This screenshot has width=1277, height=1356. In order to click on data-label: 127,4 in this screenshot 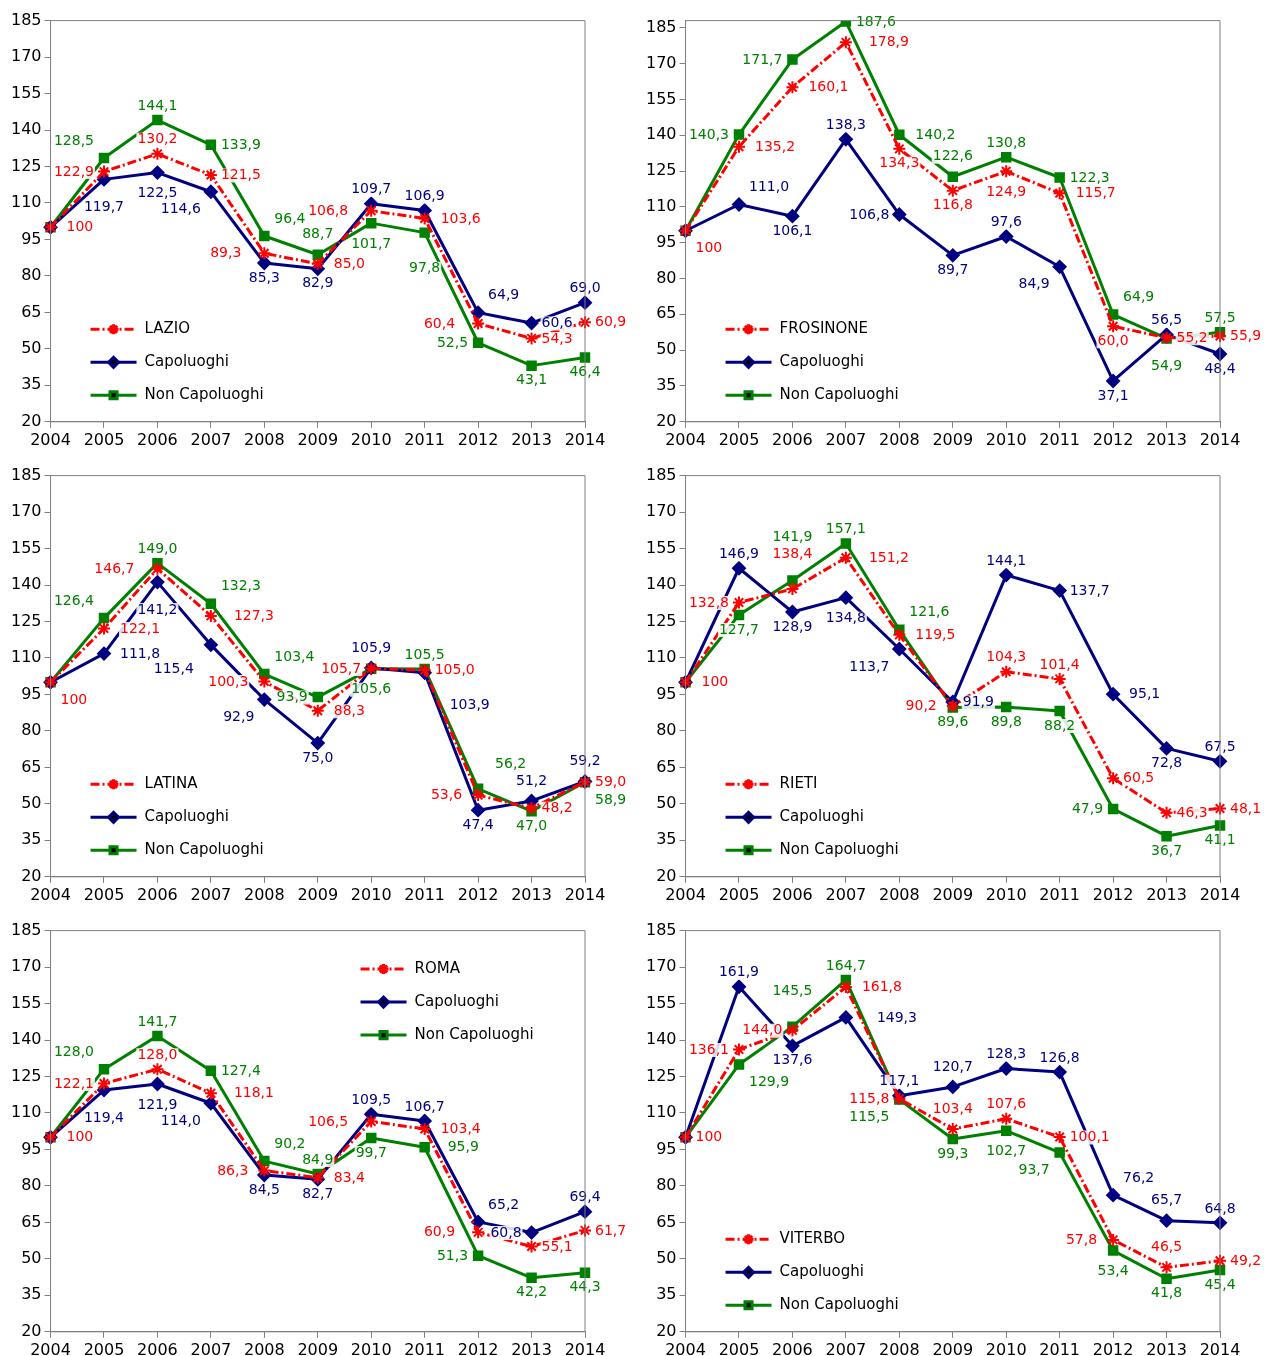, I will do `click(241, 1069)`.